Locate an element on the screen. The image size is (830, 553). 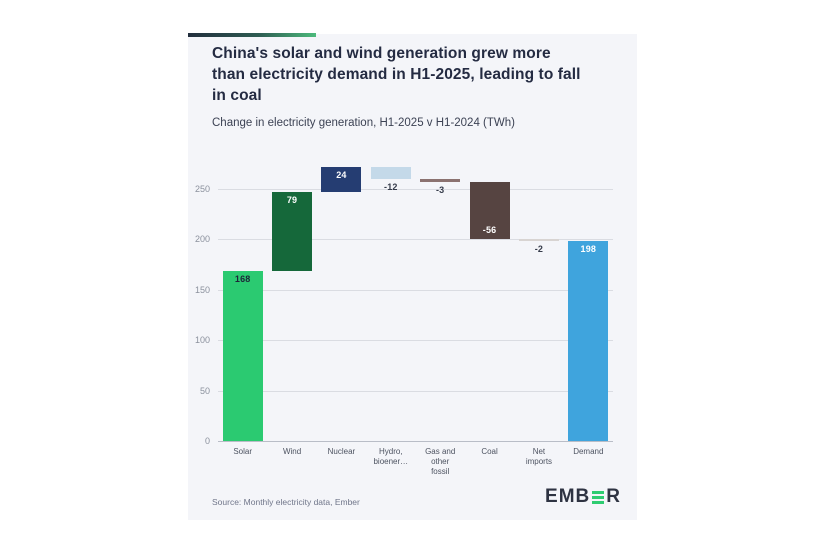
y-tick-label-150: 150 is located at coordinates (202, 289).